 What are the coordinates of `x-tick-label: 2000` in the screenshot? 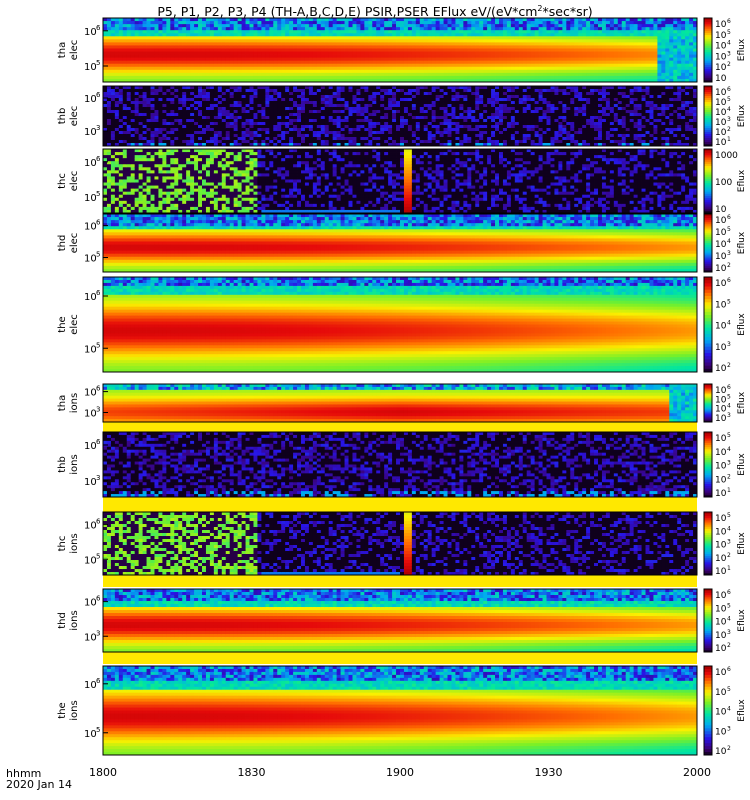 It's located at (697, 772).